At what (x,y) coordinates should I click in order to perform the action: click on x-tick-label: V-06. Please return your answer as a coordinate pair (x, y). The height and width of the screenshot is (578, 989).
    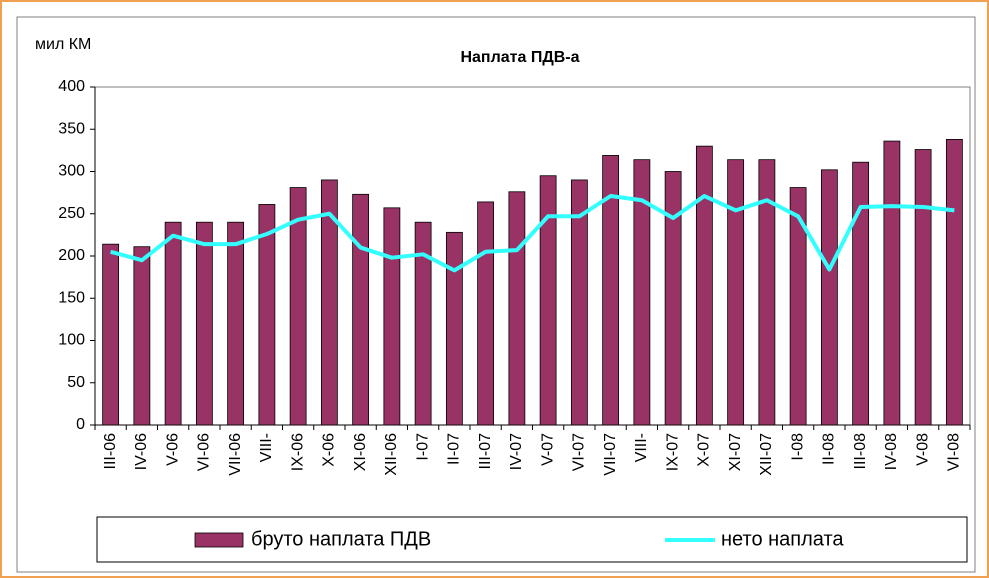
    Looking at the image, I should click on (172, 449).